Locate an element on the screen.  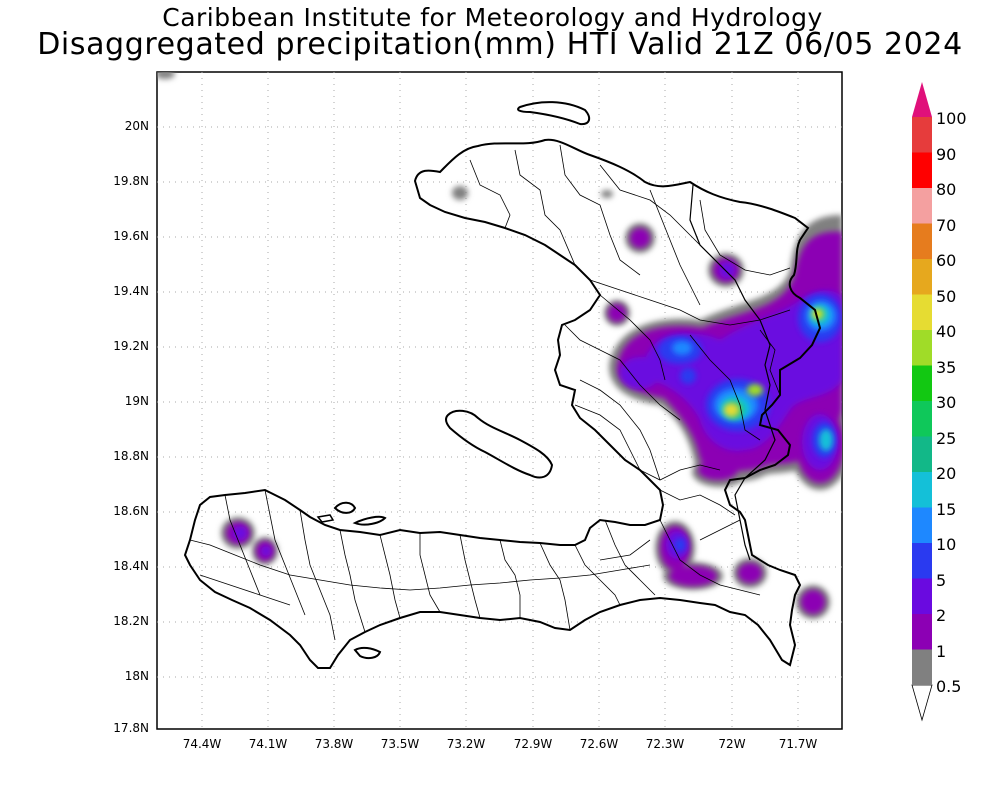
colorbar-label: 25 is located at coordinates (946, 438).